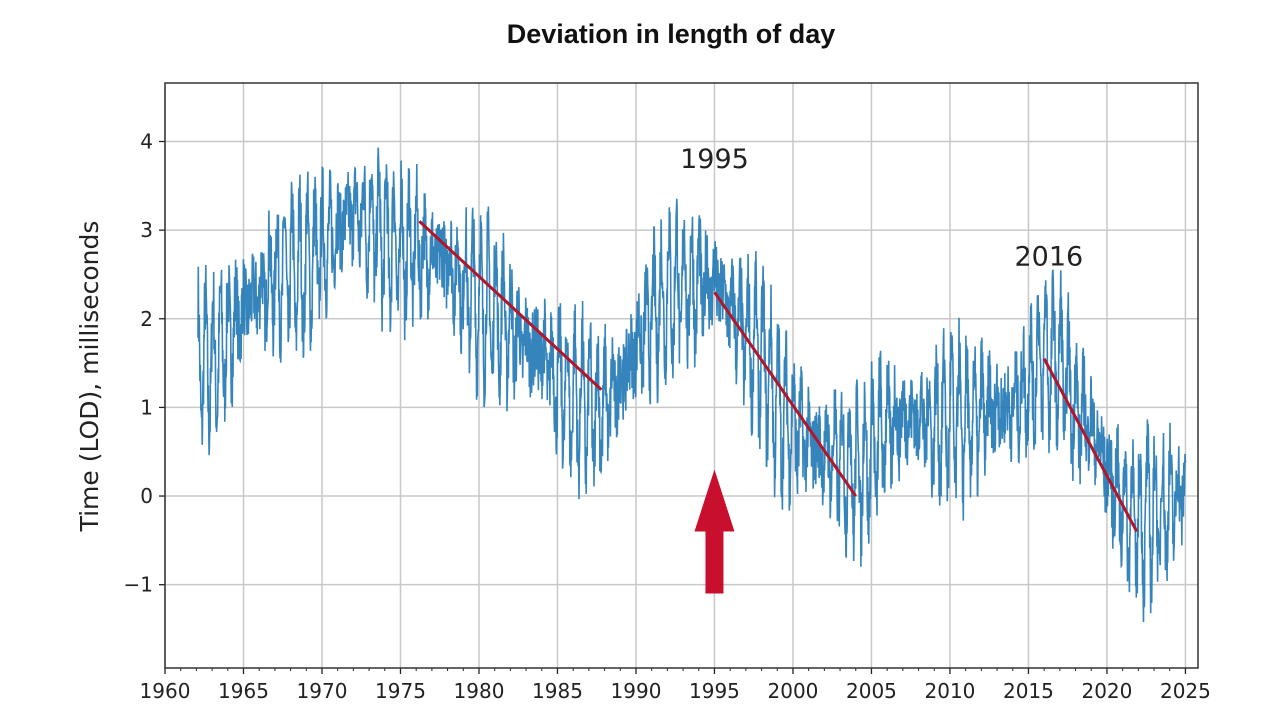 The height and width of the screenshot is (720, 1280). Describe the element at coordinates (1185, 691) in the screenshot. I see `x-tick-label: 2025` at that location.